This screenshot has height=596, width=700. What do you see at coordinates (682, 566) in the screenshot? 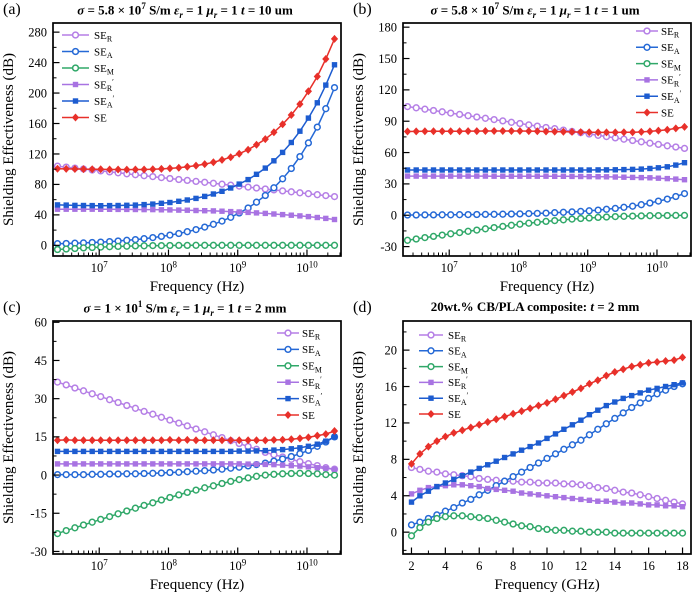
I see `x-tick-label: 18` at bounding box center [682, 566].